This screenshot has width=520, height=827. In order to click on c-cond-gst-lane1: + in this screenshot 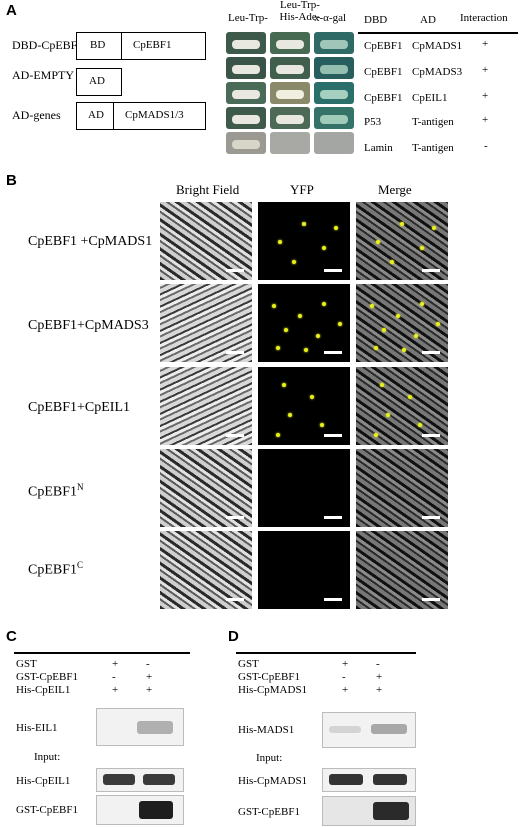, I will do `click(115, 664)`.